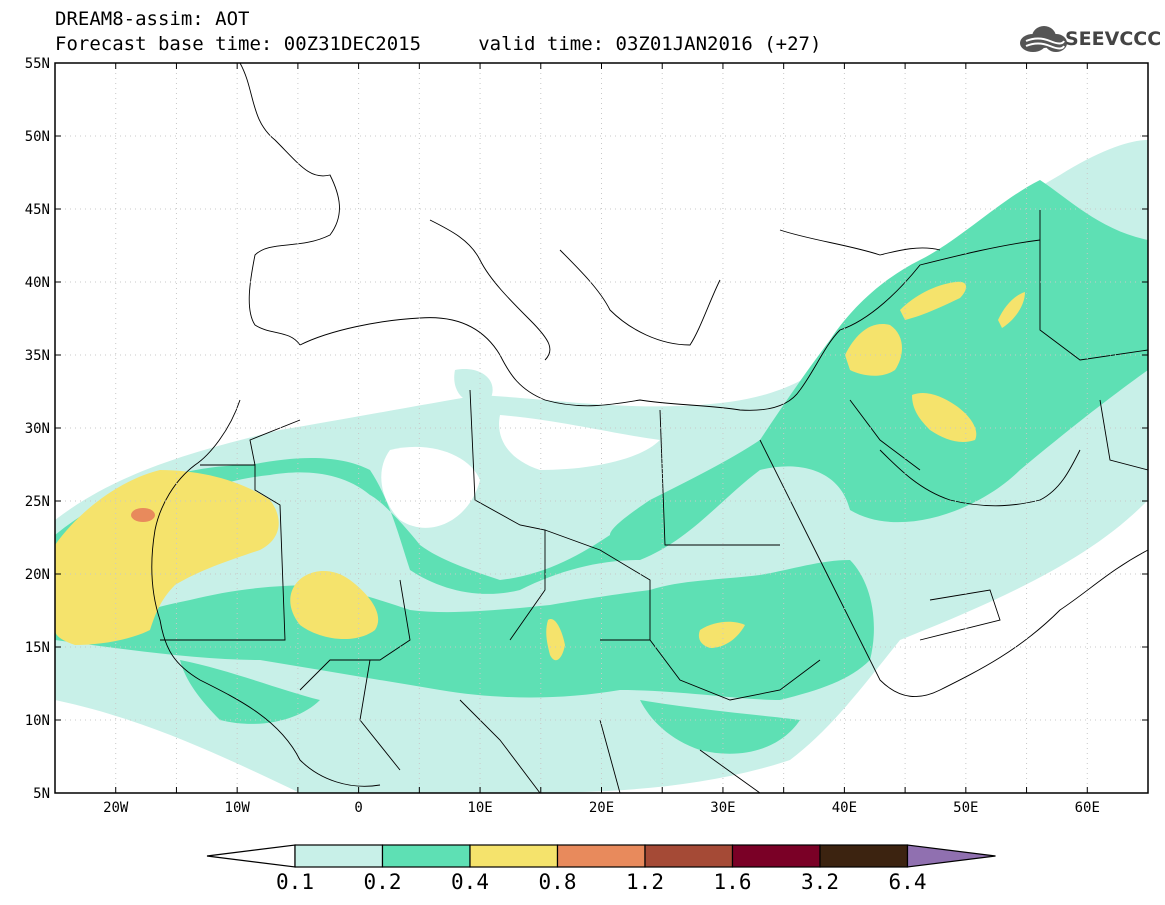  Describe the element at coordinates (645, 882) in the screenshot. I see `colorbar-label: 1.2` at that location.